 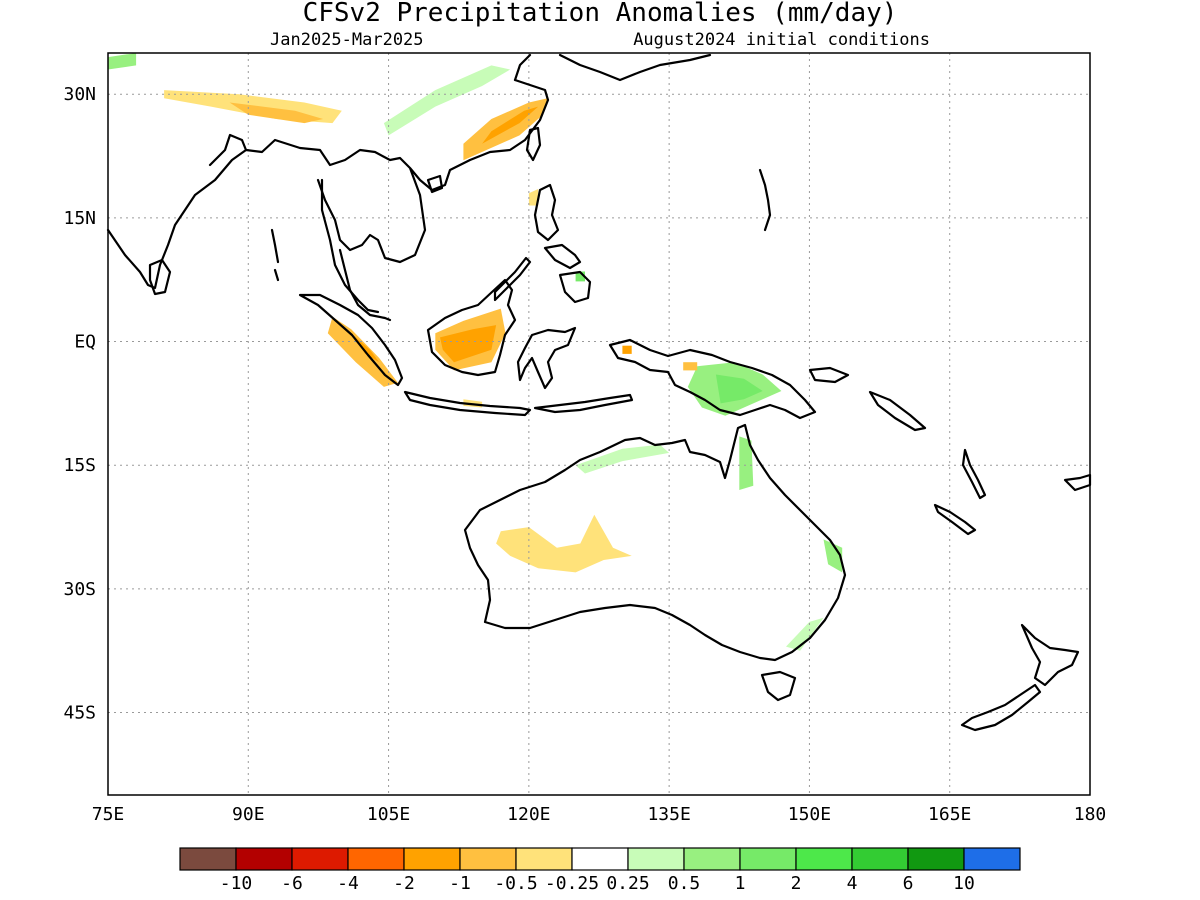 What do you see at coordinates (347, 40) in the screenshot?
I see `period-subtitle: Jan2025-Mar2025` at bounding box center [347, 40].